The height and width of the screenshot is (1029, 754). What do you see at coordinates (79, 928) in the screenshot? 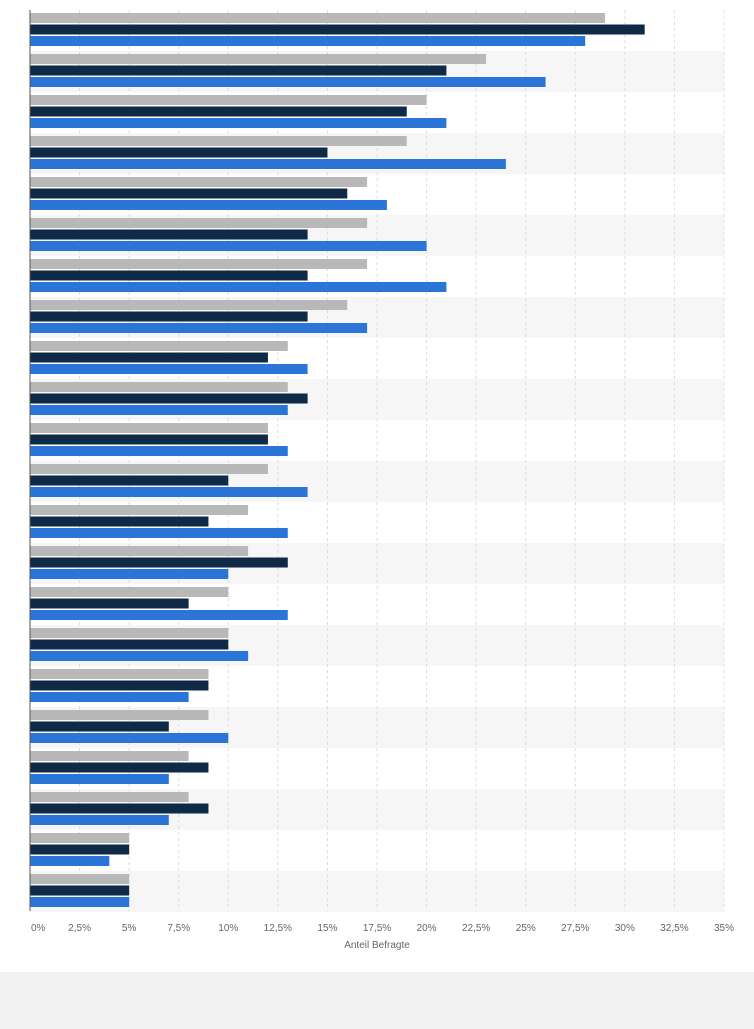
I see `x-tick-label: 2,5%` at bounding box center [79, 928].